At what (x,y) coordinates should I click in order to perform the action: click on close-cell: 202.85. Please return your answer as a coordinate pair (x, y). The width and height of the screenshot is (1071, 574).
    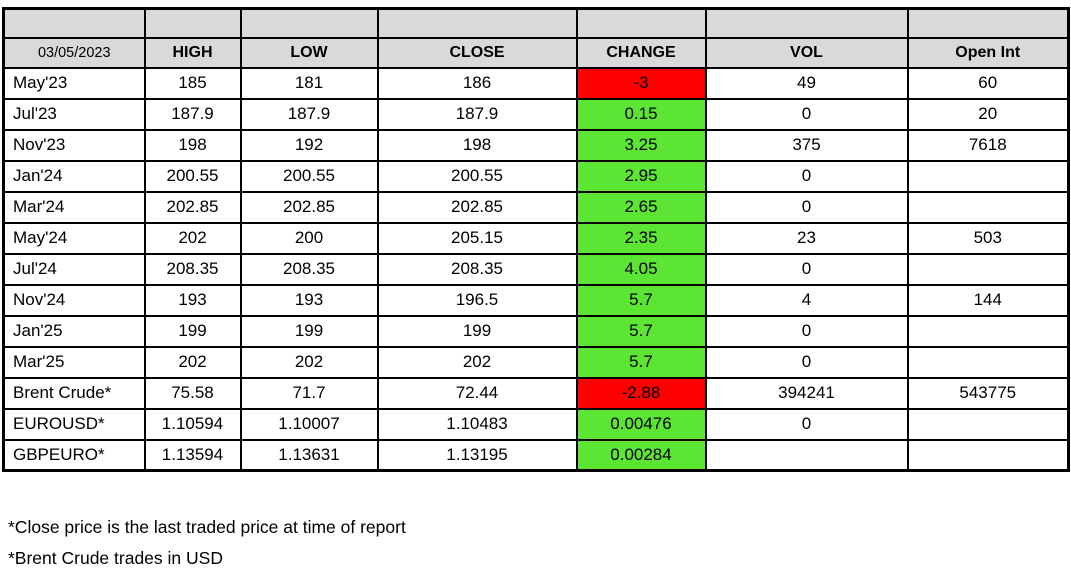
    Looking at the image, I should click on (477, 207).